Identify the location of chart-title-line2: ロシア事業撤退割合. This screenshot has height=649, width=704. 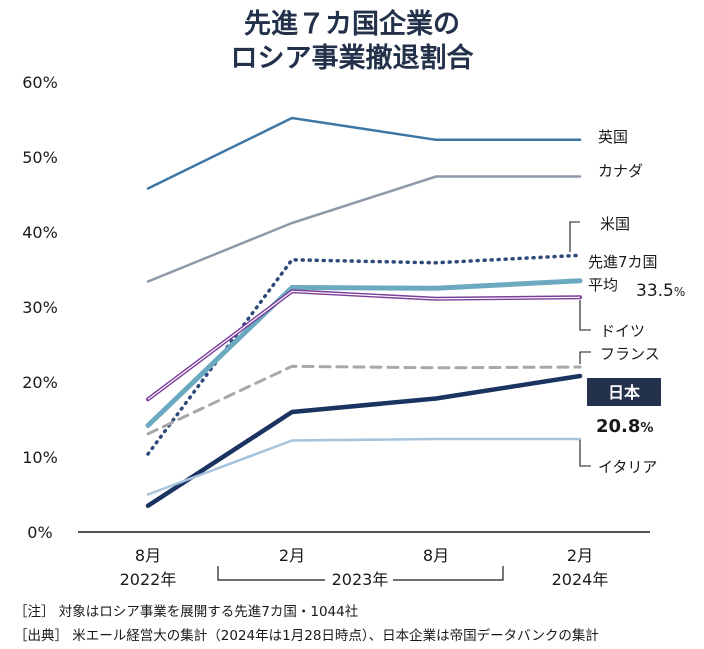
(352, 58).